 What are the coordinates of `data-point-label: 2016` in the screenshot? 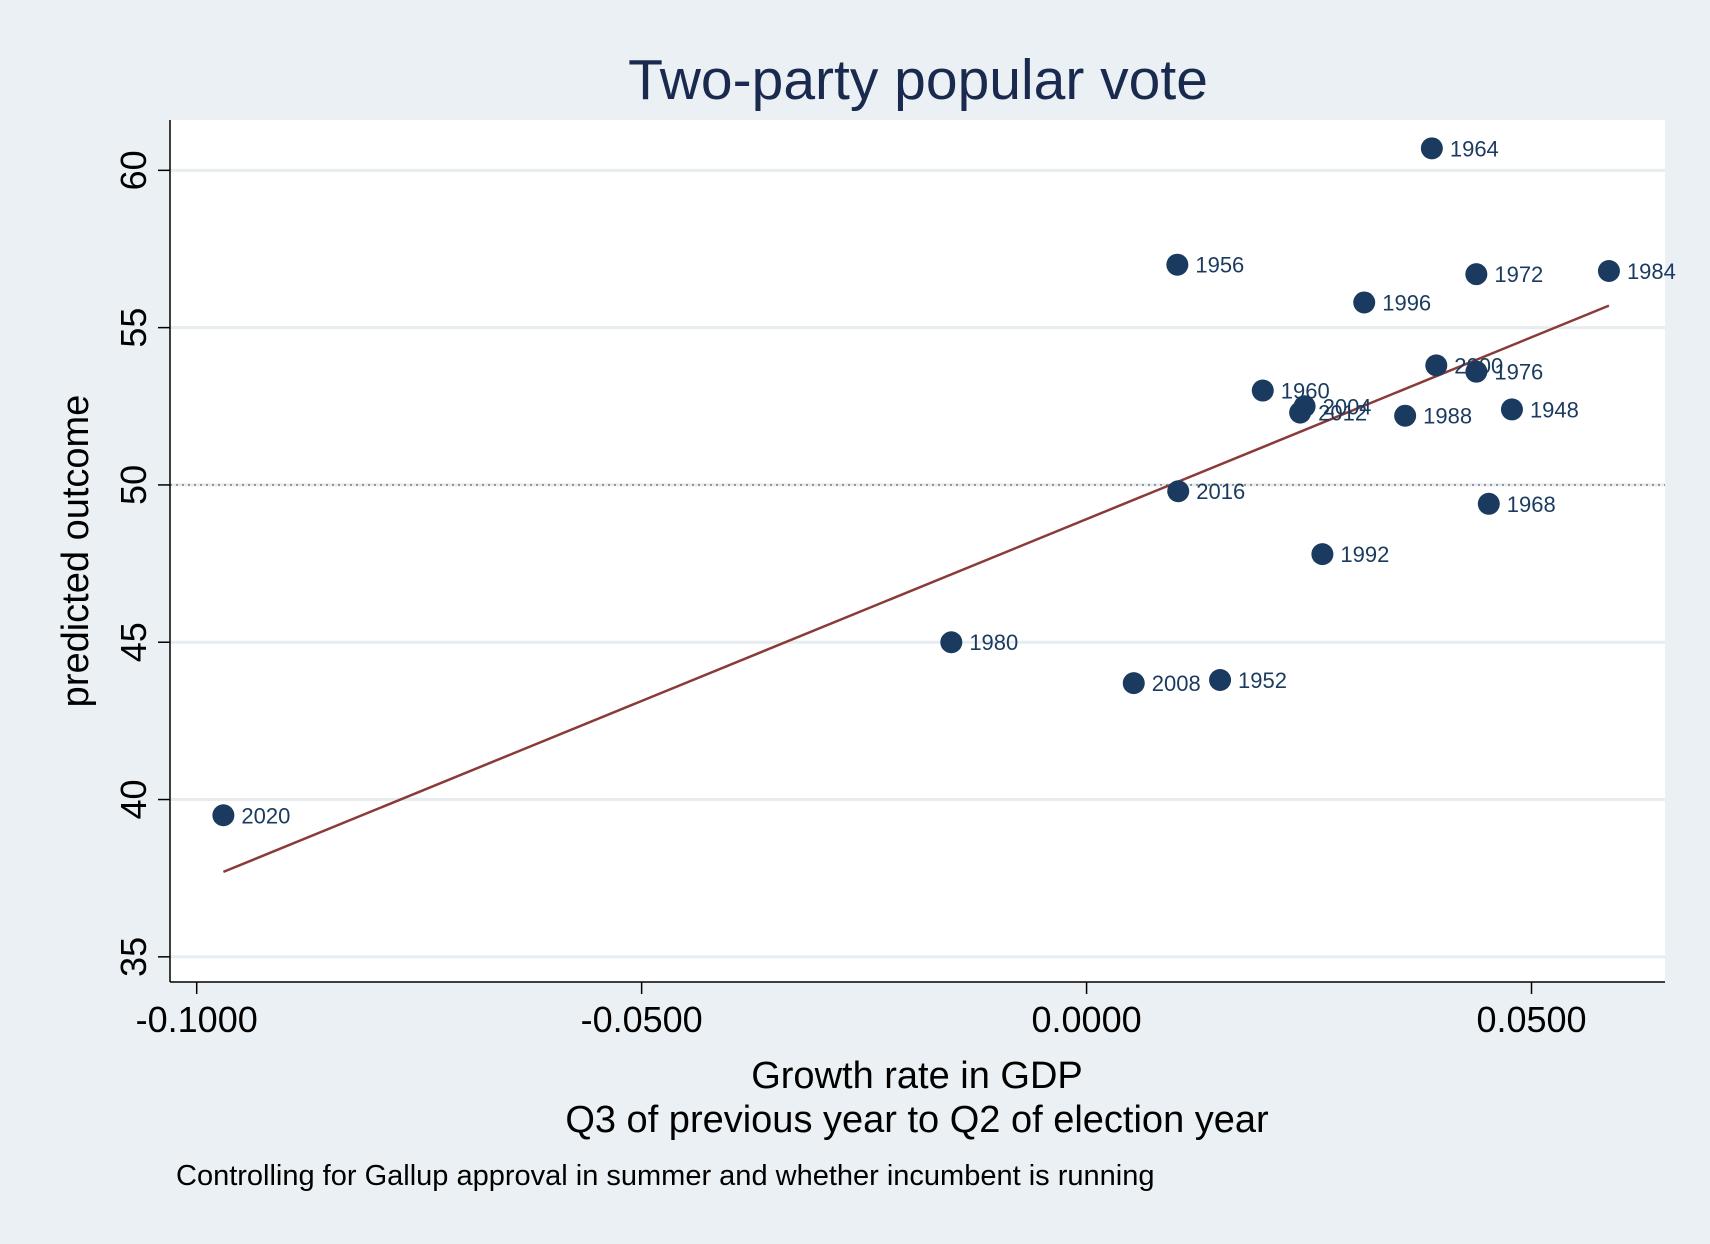 It's located at (1220, 491).